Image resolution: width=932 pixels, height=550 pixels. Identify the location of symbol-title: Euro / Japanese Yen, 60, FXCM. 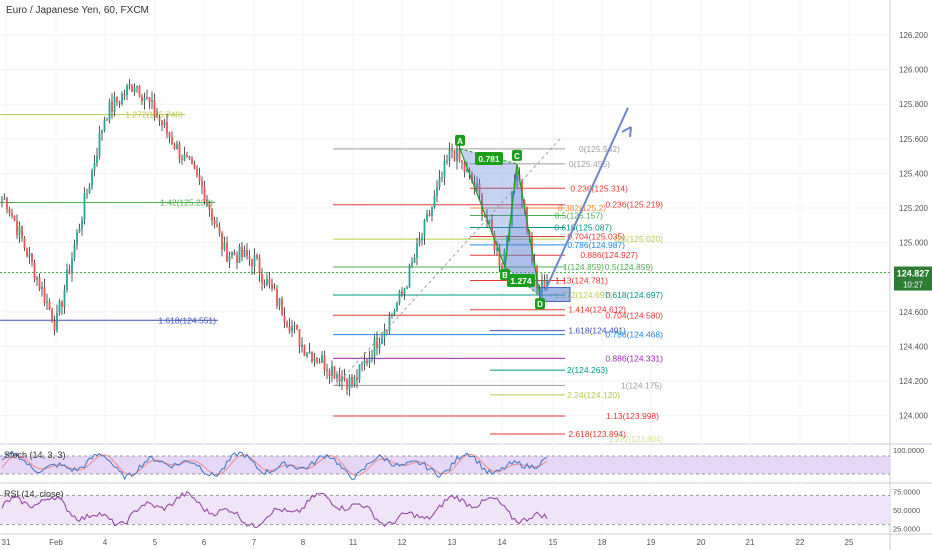
(77, 10).